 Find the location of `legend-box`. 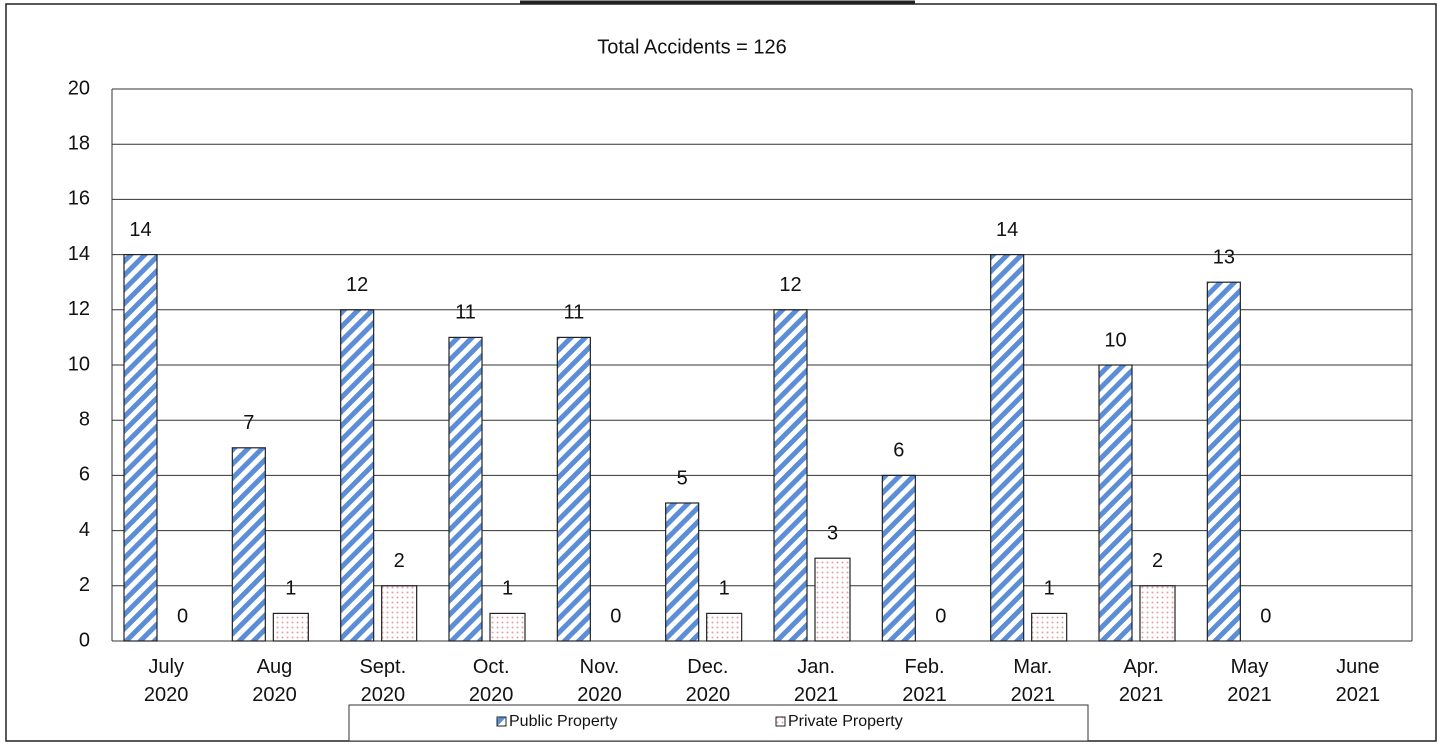

legend-box is located at coordinates (718, 723).